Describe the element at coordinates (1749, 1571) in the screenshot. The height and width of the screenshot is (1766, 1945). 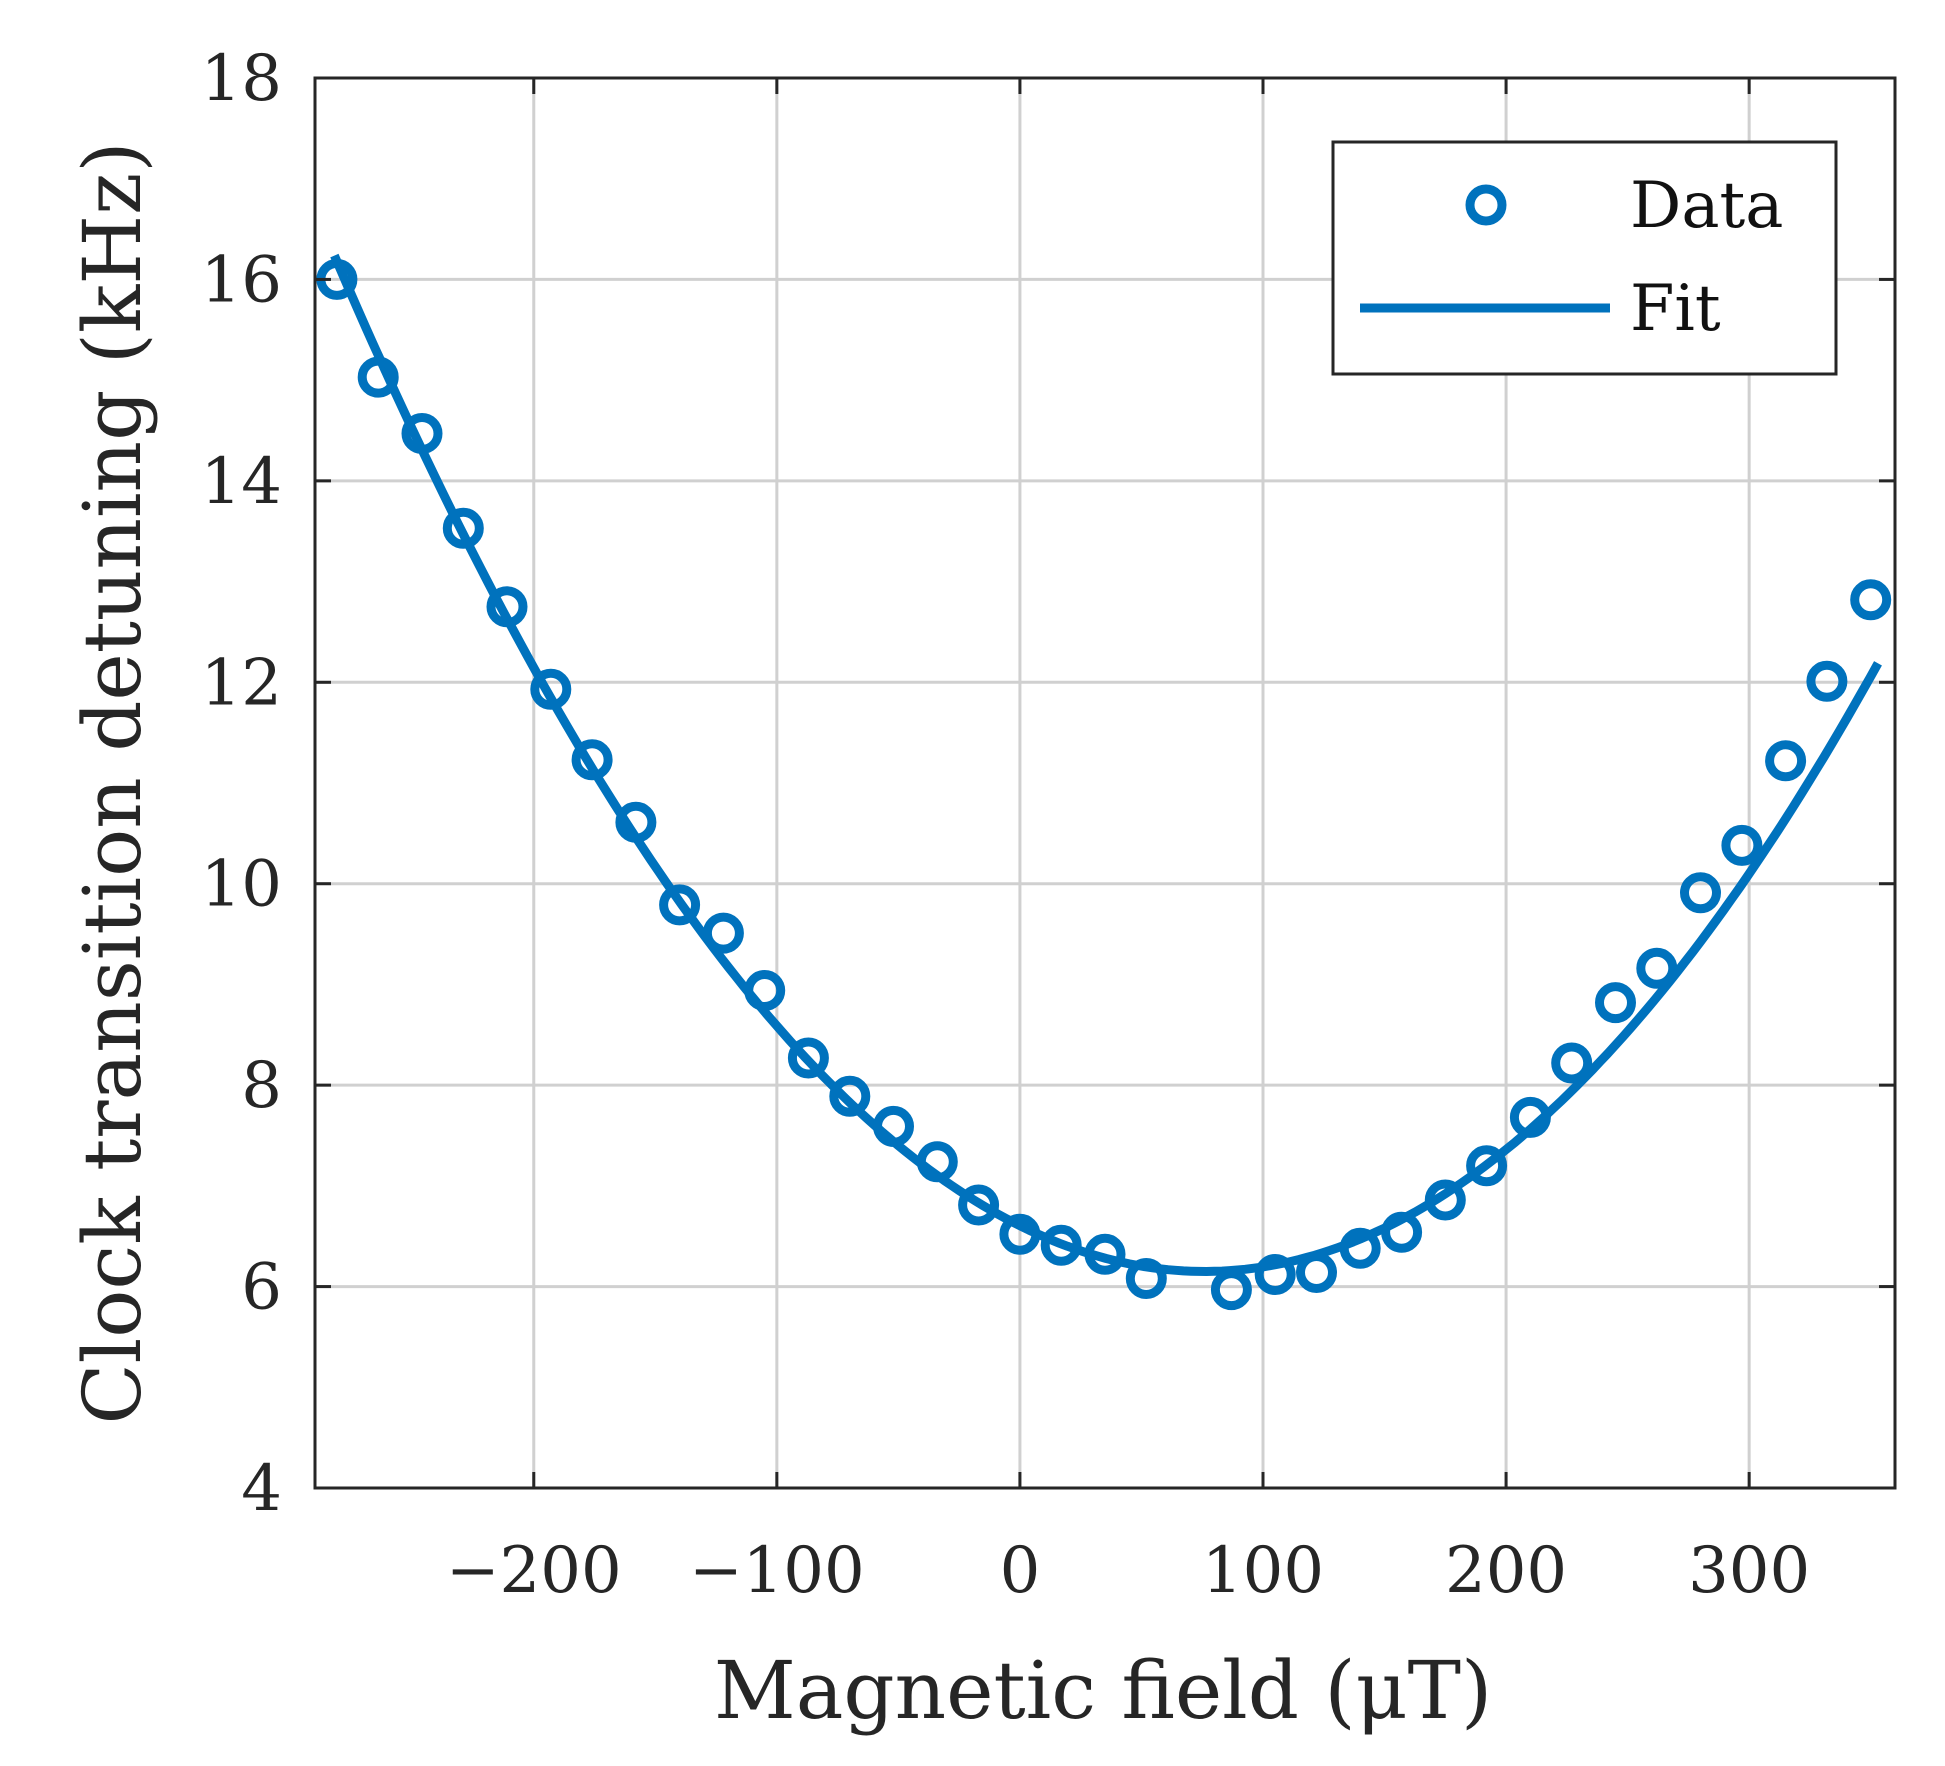
I see `x-tick-label: 300` at that location.